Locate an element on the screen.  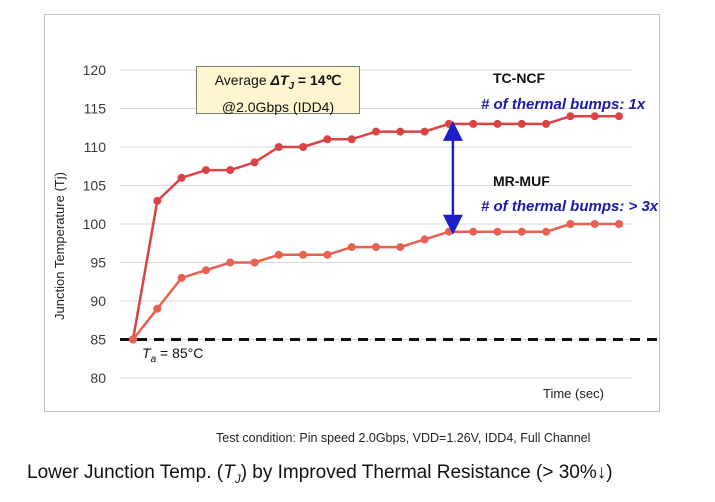
y-axis-title: Junction Temperature (Tj) is located at coordinates (59, 246).